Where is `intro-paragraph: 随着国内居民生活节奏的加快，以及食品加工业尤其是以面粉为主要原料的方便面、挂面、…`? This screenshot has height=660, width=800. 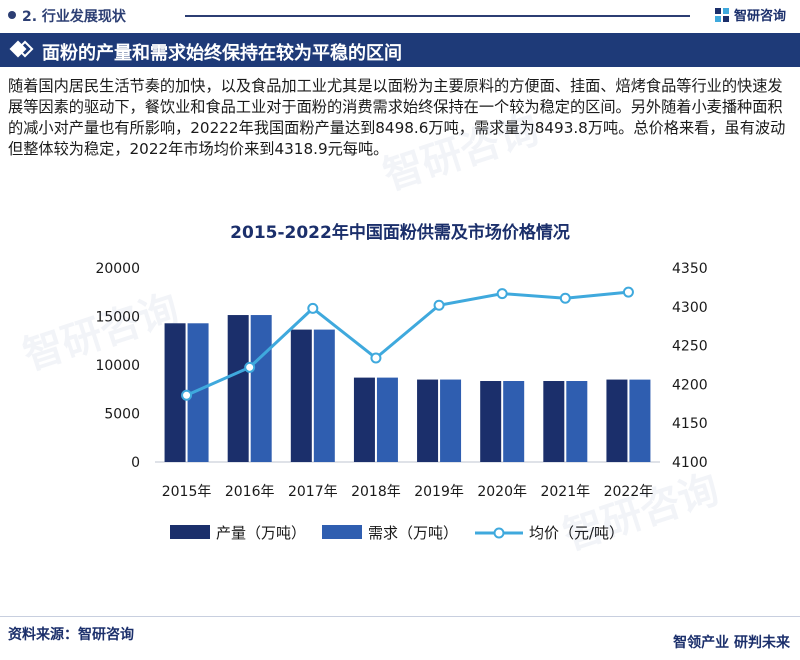 intro-paragraph: 随着国内居民生活节奏的加快，以及食品加工业尤其是以面粉为主要原料的方便面、挂面、… is located at coordinates (397, 117).